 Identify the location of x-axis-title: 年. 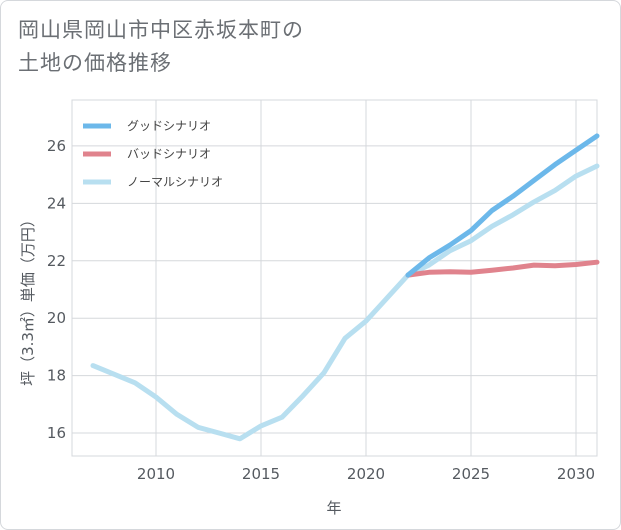
(333, 508).